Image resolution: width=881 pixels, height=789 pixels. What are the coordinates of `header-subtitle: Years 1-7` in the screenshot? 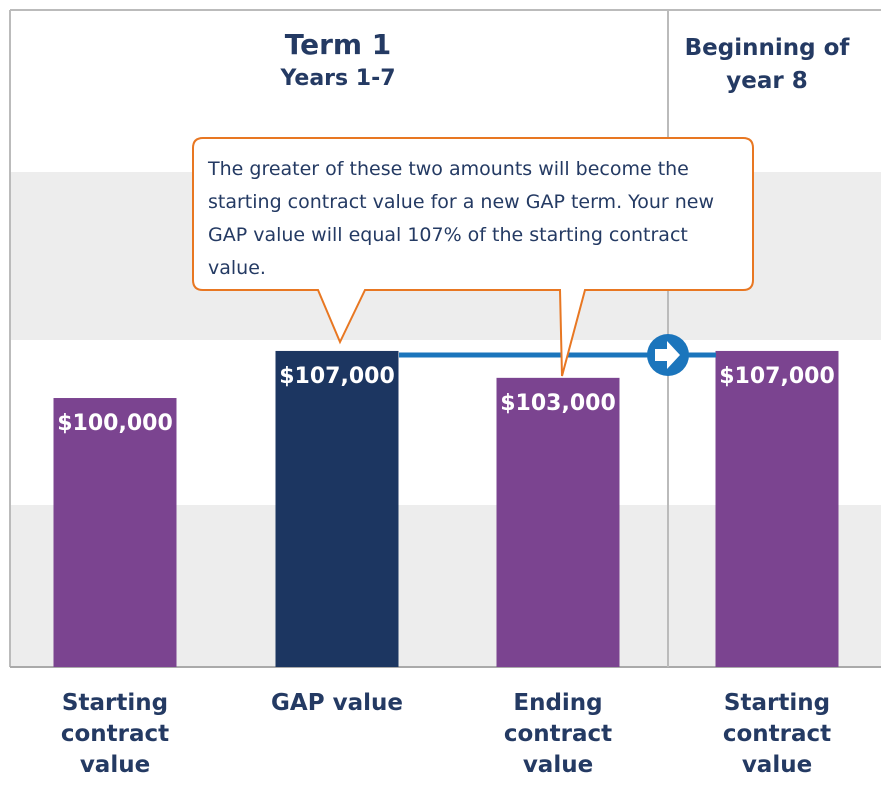 It's located at (338, 78).